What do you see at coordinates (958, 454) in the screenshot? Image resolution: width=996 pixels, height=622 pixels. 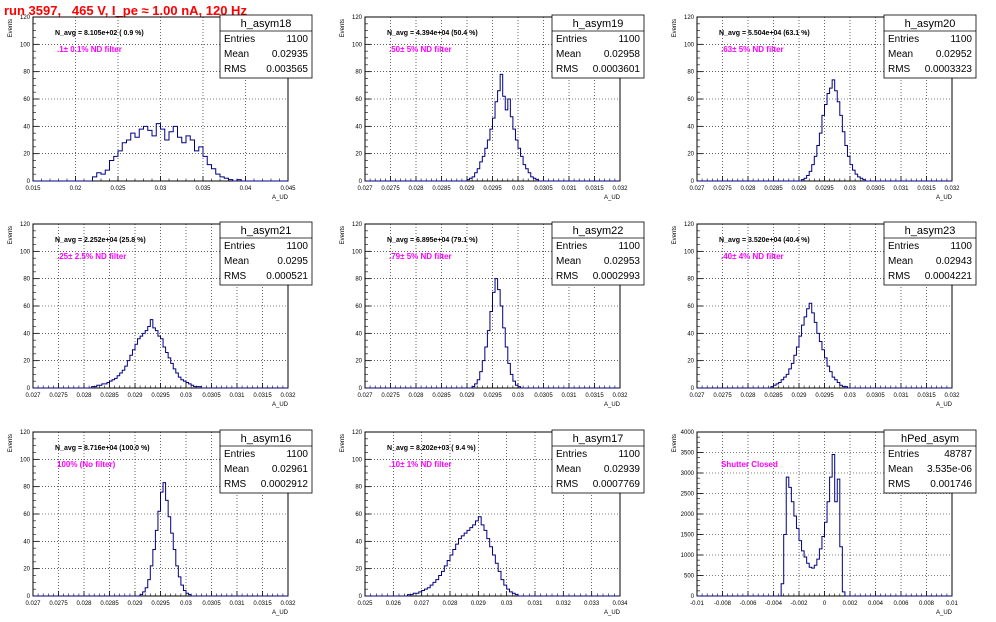 I see `stat-value: 48787` at bounding box center [958, 454].